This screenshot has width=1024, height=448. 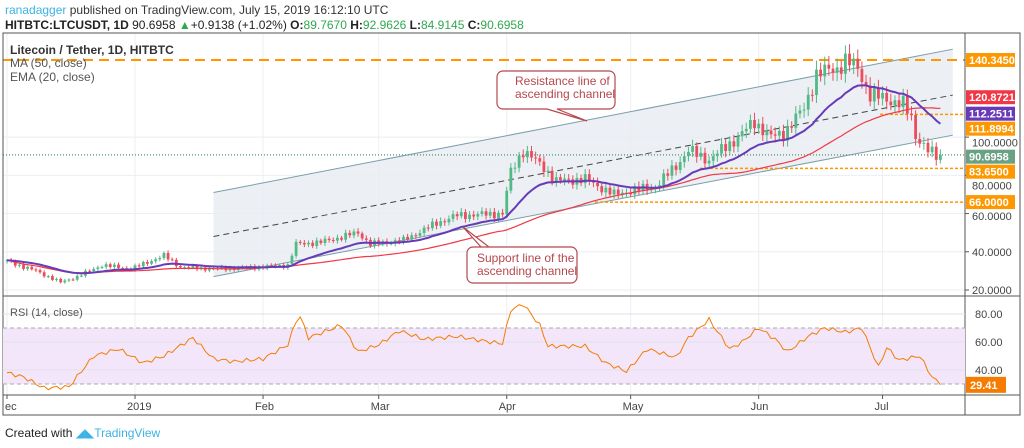 I want to click on resistance-callout: Resistance line of ascending channel, so click(x=556, y=96).